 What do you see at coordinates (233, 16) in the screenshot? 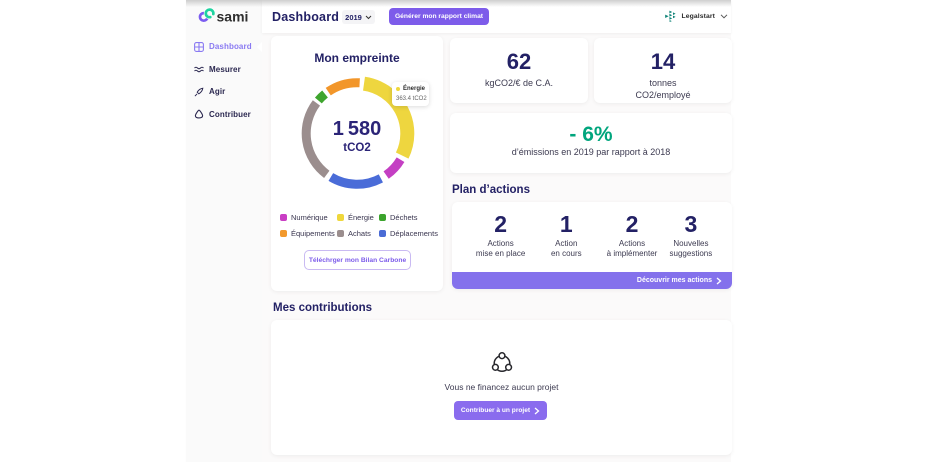
I see `svg-text: sami` at bounding box center [233, 16].